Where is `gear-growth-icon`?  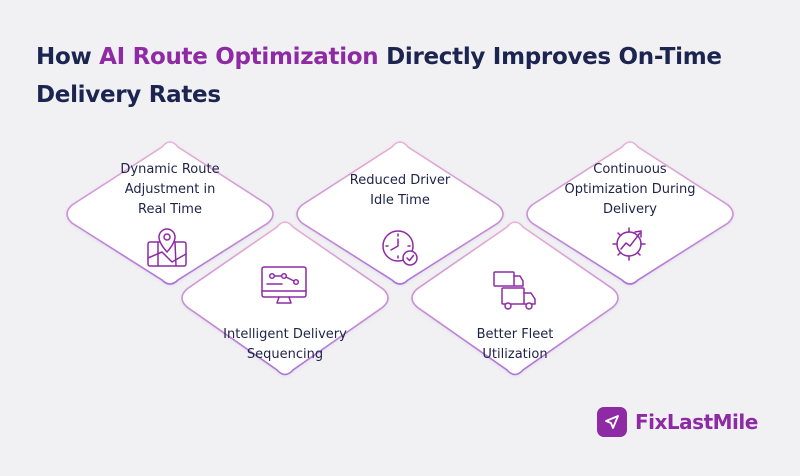
gear-growth-icon is located at coordinates (629, 244).